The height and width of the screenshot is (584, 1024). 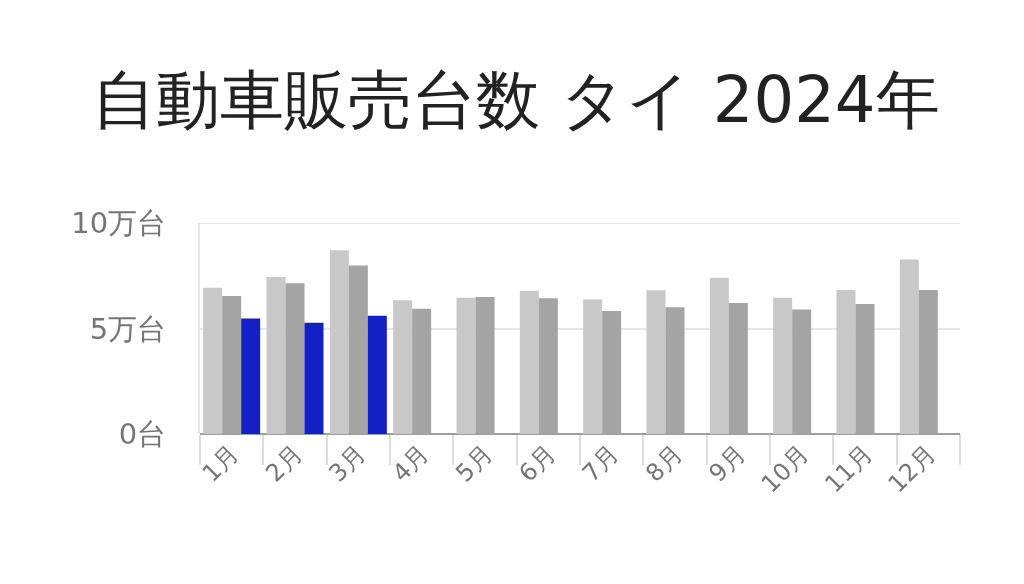 I want to click on x-tick-label: 6月, so click(x=537, y=463).